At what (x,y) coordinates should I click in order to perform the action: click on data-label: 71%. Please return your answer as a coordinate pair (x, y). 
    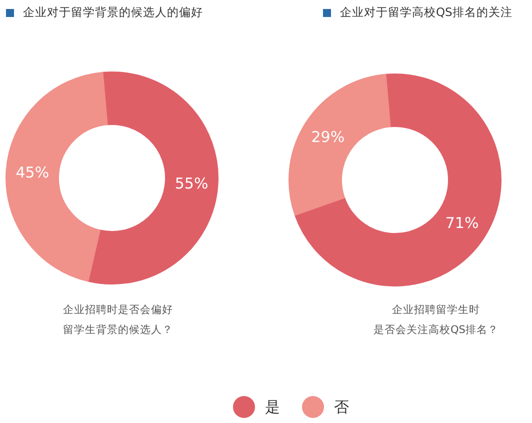
    Looking at the image, I should click on (462, 223).